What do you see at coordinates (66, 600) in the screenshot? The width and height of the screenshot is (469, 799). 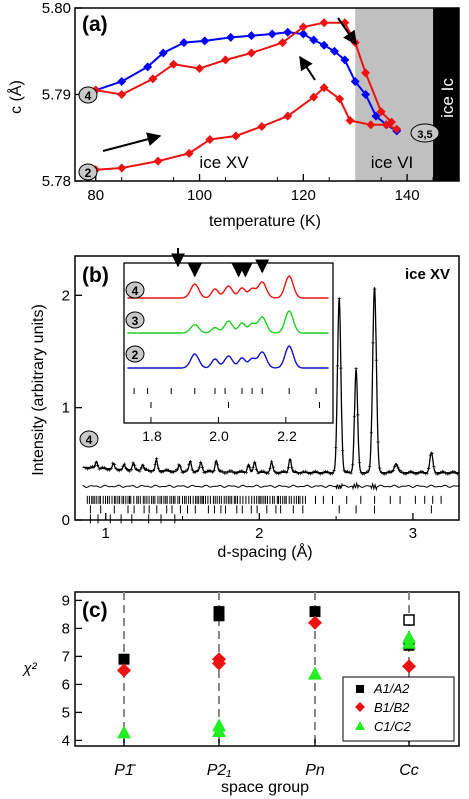 I see `y-tick-label: 9` at bounding box center [66, 600].